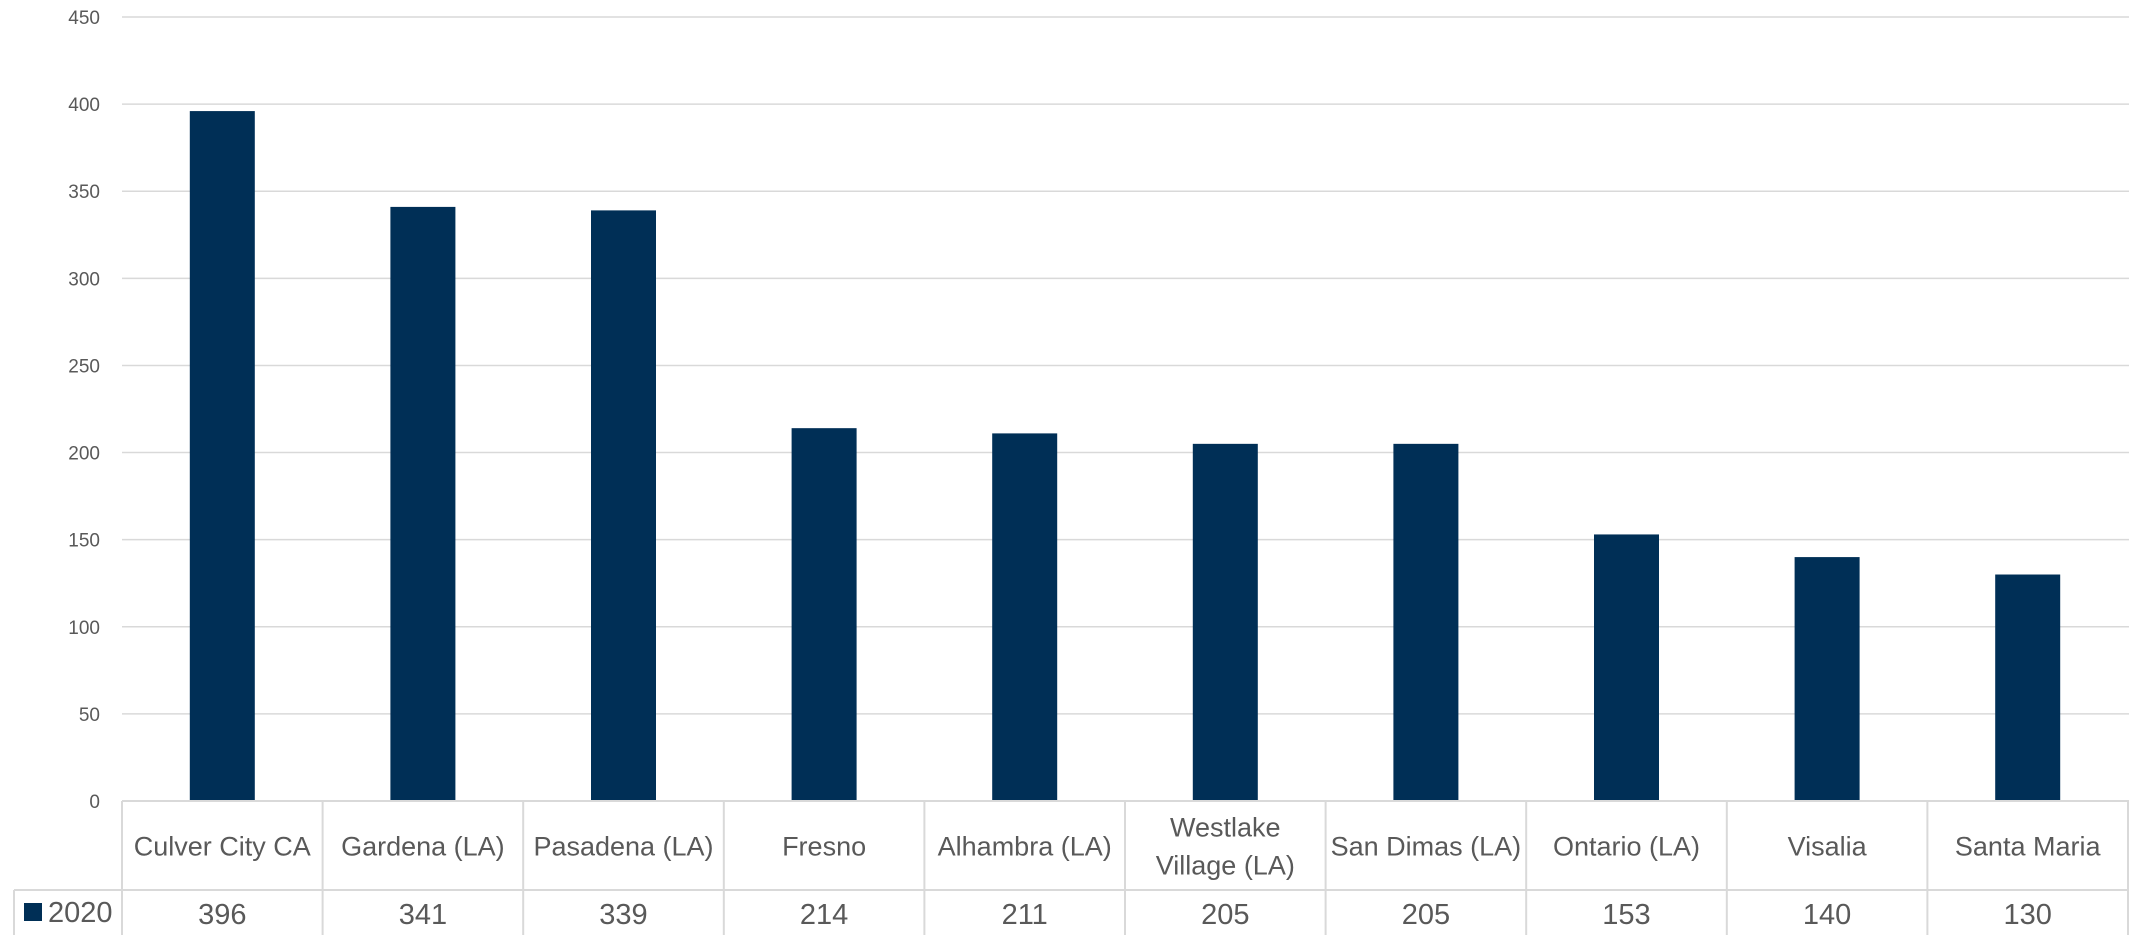  I want to click on category-label: Santa Maria, so click(2028, 847).